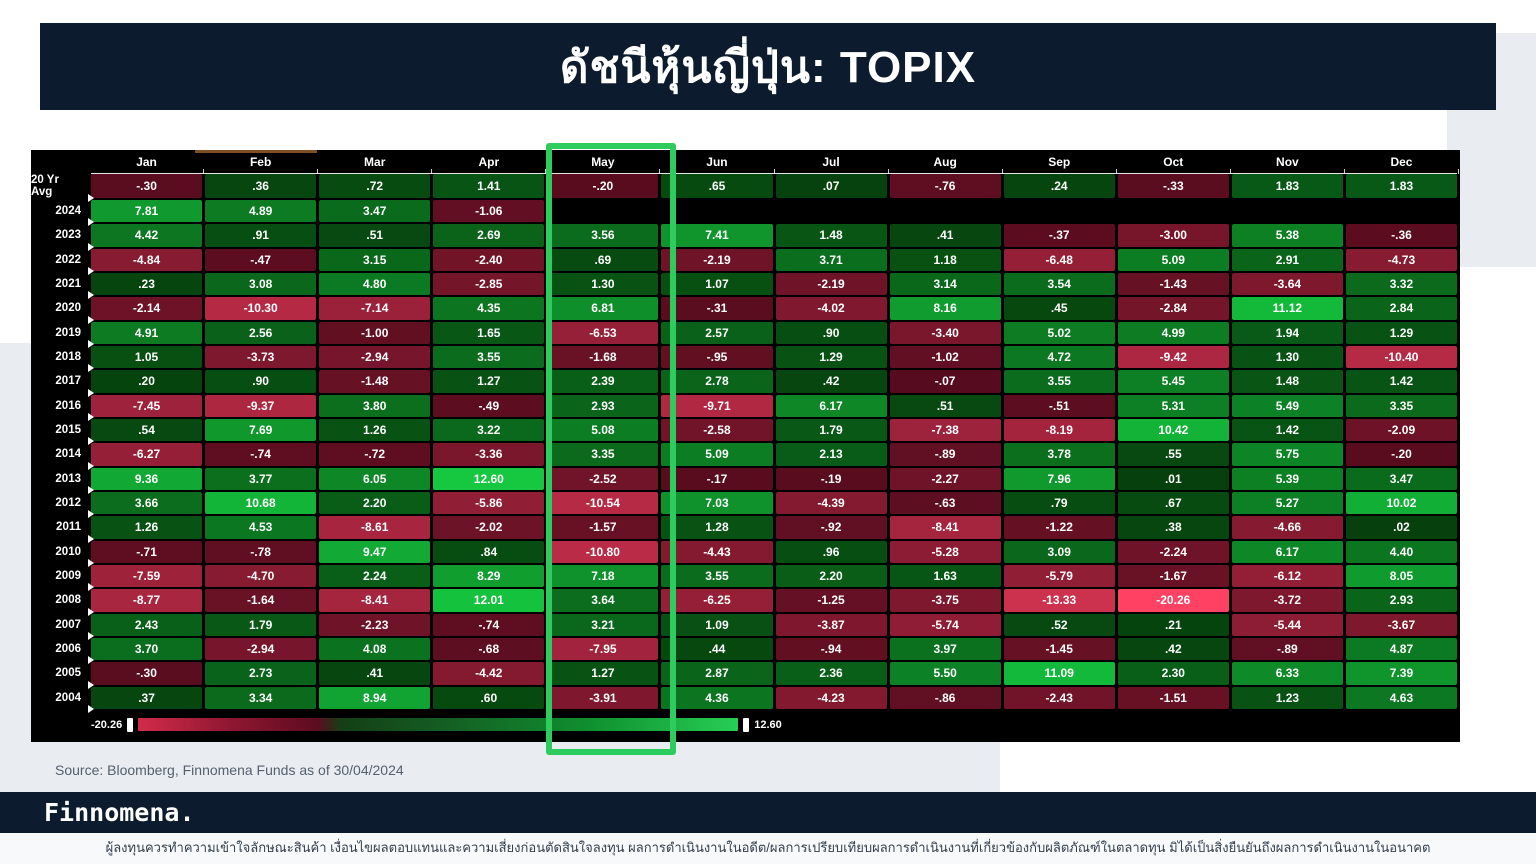 The image size is (1536, 864). Describe the element at coordinates (945, 600) in the screenshot. I see `heatmap-cell: -3.75` at that location.